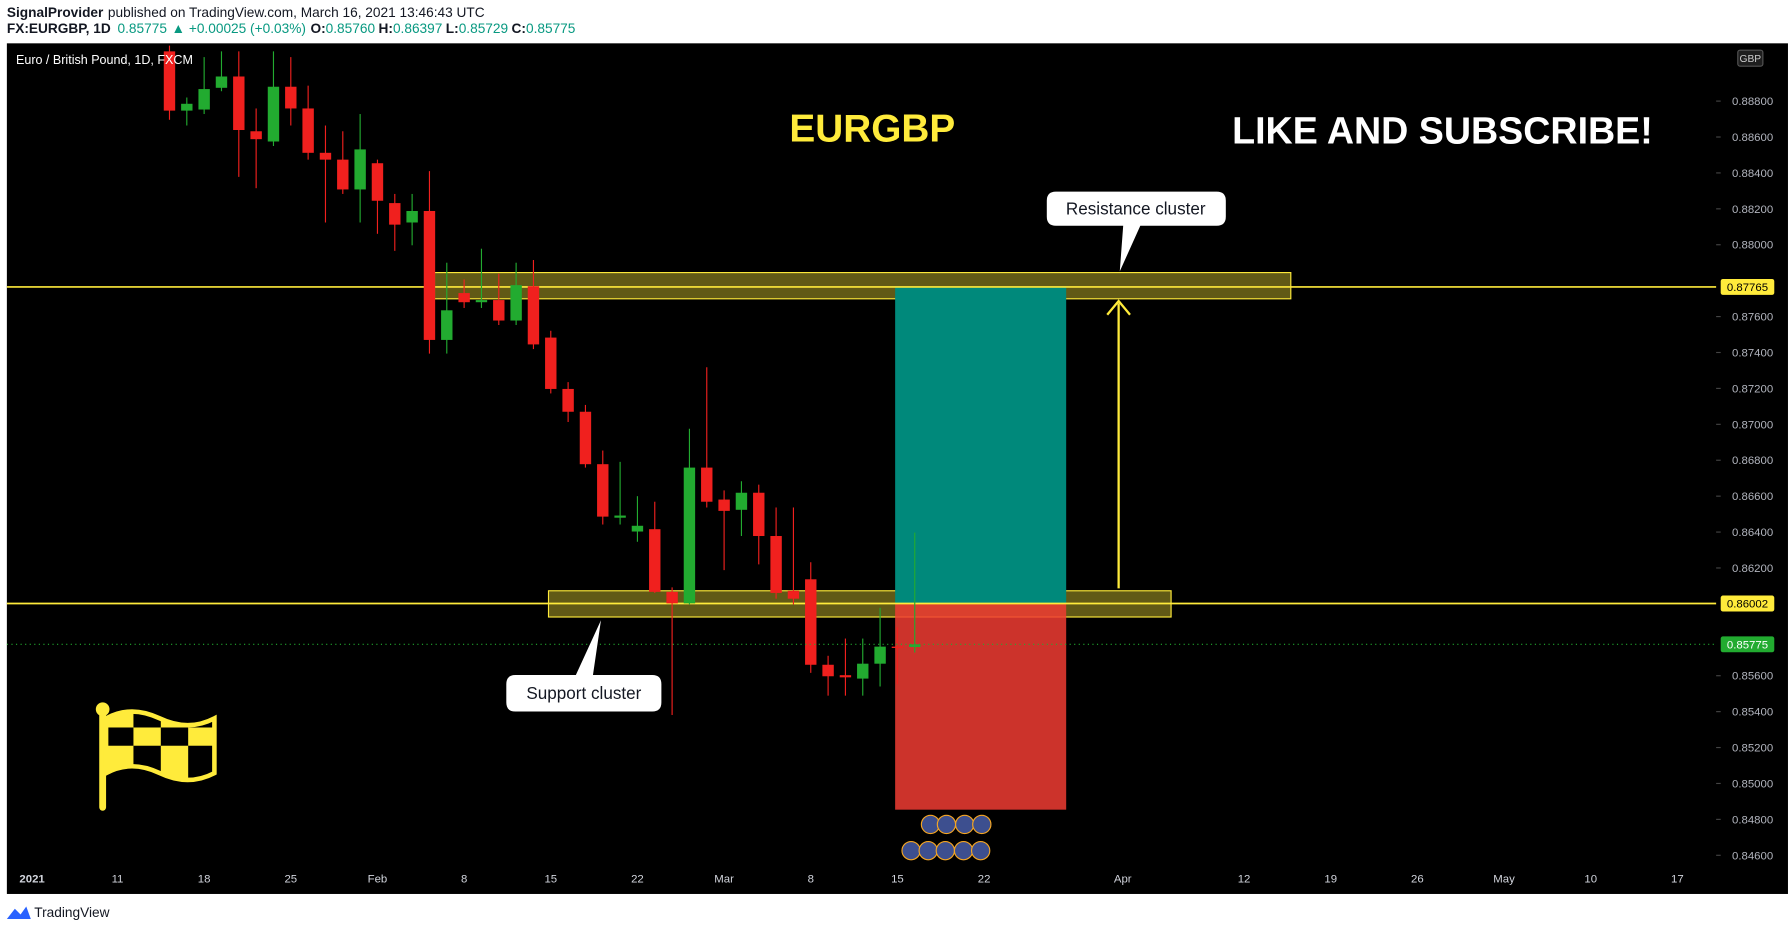  I want to click on y-tick-label: 0.88600, so click(1752, 138).